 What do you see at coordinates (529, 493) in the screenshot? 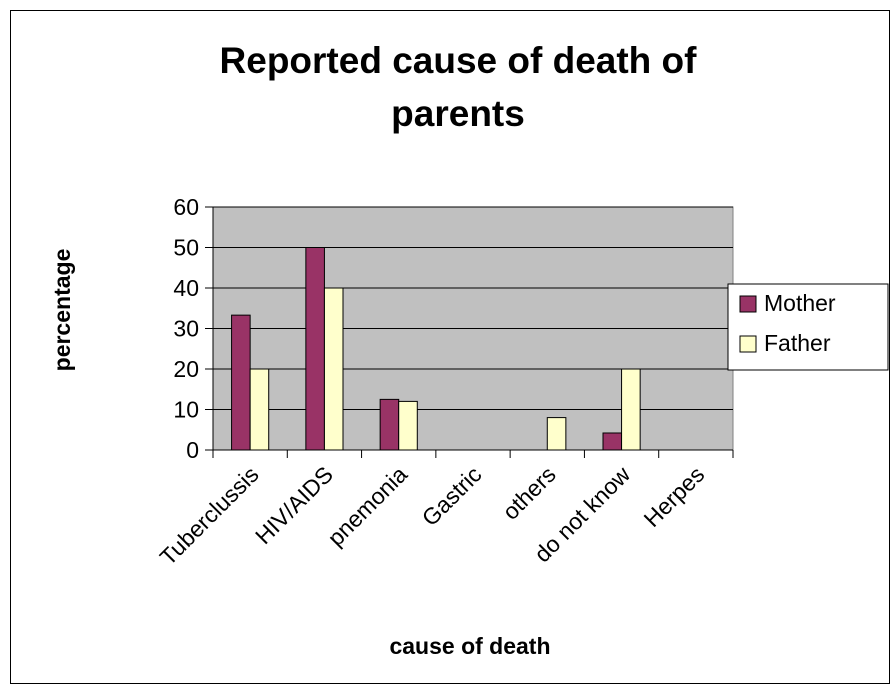
I see `x-tick-label: others` at bounding box center [529, 493].